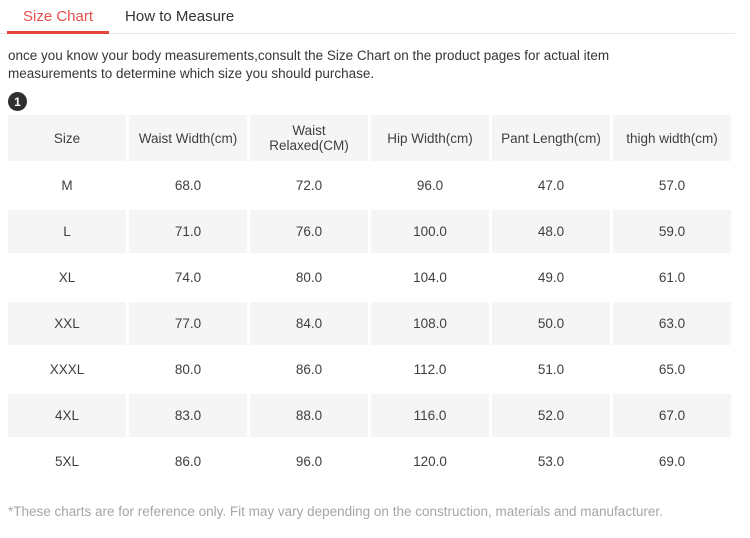  I want to click on chart-number-badge: 1, so click(17, 101).